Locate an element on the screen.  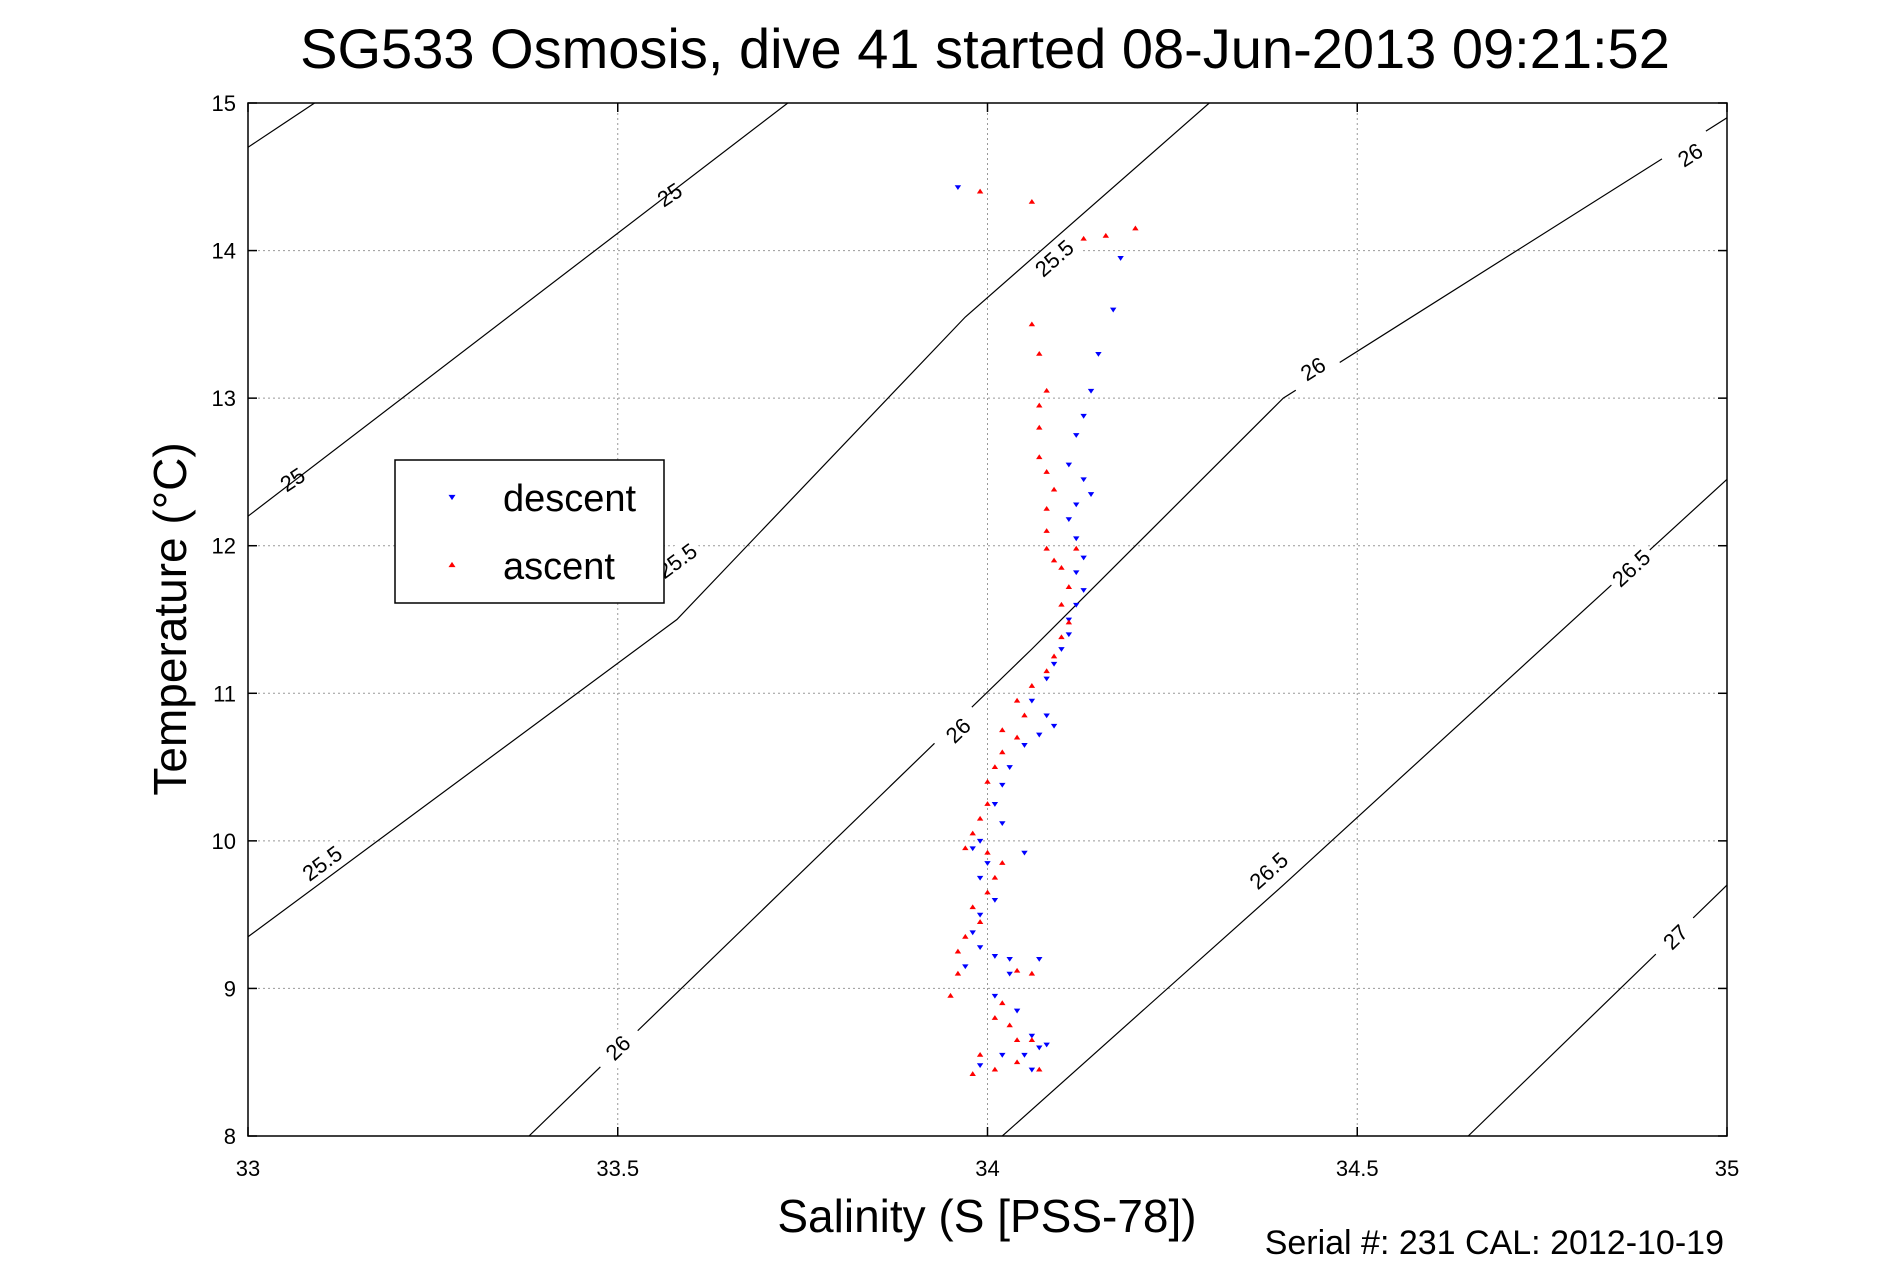
y-axis-label: Temperature (°C) is located at coordinates (170, 618).